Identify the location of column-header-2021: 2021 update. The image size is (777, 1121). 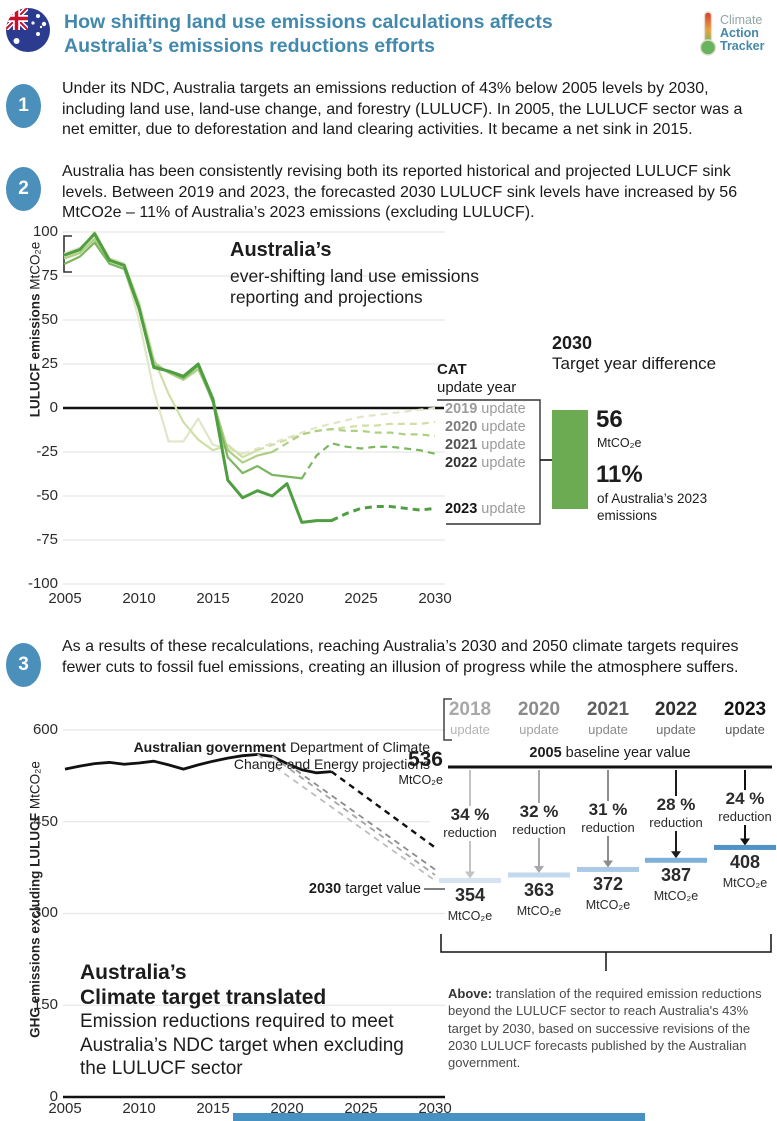
(608, 718).